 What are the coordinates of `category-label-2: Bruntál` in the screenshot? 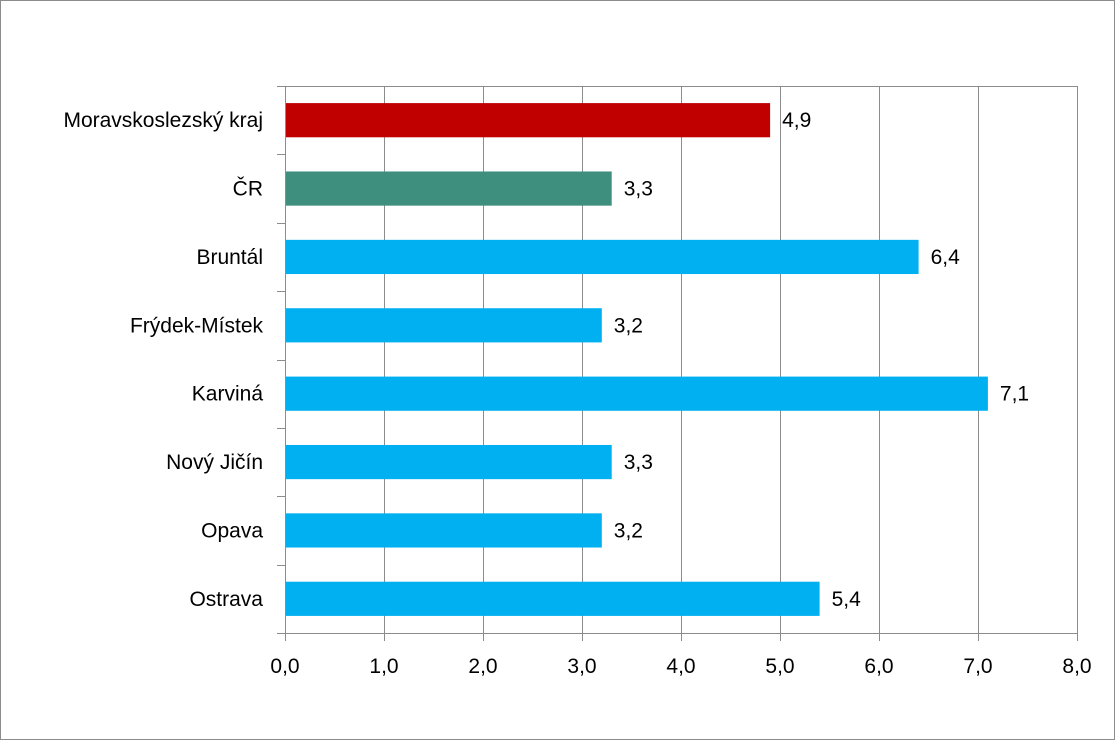 It's located at (229, 257).